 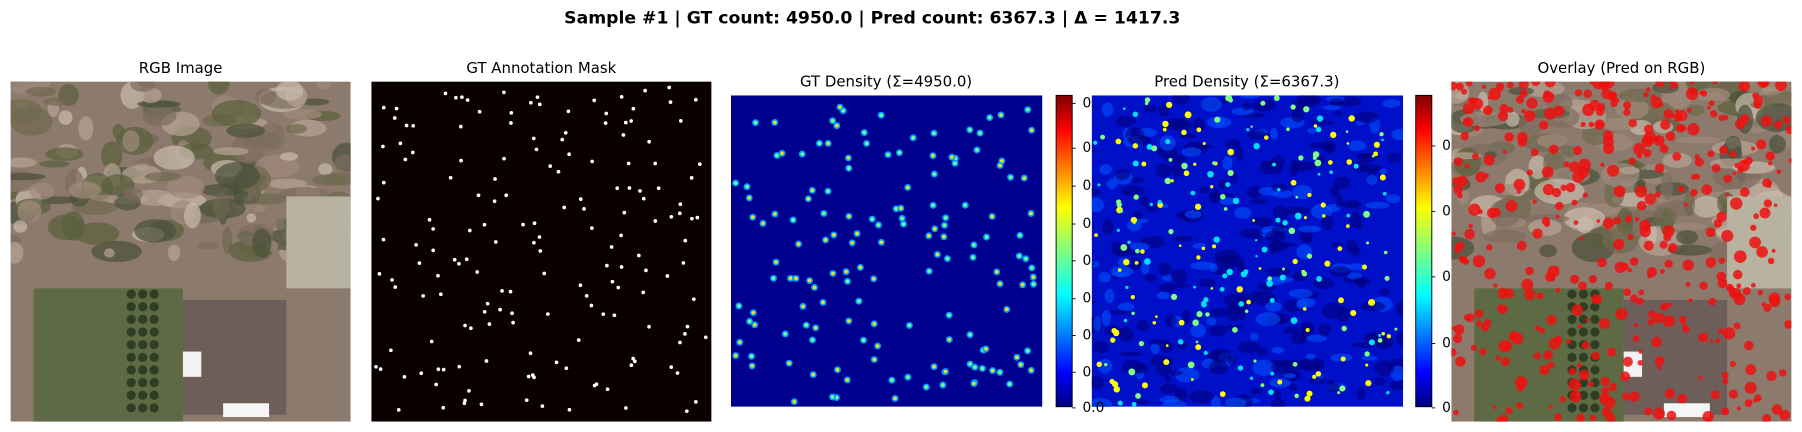 What do you see at coordinates (1089, 103) in the screenshot?
I see `colorbar-tick-label: 0.` at bounding box center [1089, 103].